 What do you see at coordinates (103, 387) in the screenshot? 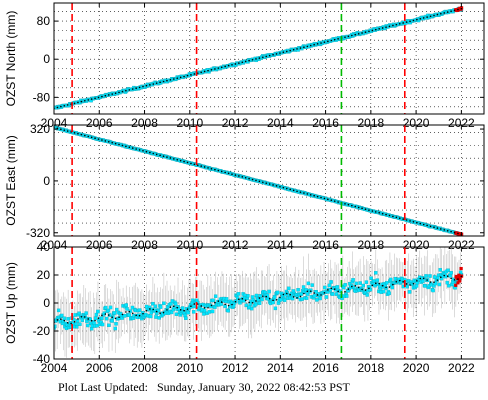
I see `footer-label: Plot Last Updated:` at bounding box center [103, 387].